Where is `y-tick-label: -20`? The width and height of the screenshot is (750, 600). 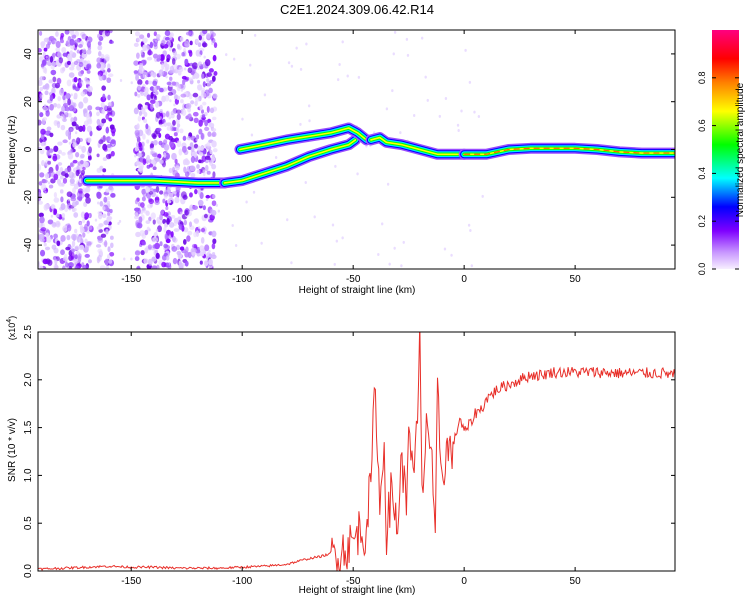
y-tick-label: -20 is located at coordinates (28, 197).